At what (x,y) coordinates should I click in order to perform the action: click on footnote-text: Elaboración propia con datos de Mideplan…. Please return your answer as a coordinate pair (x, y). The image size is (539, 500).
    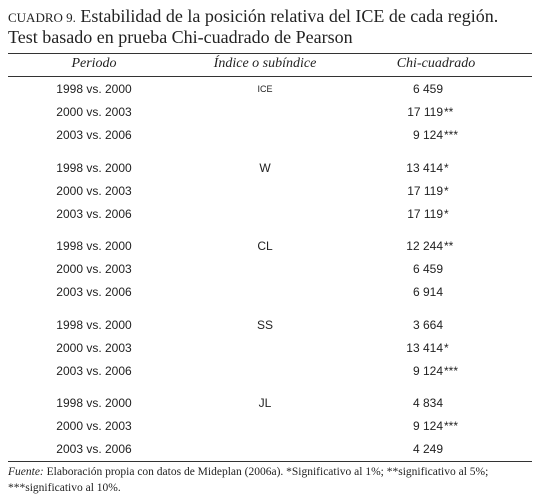
    Looking at the image, I should click on (248, 480).